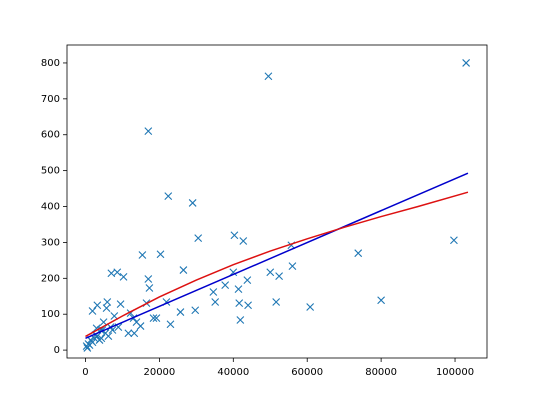  Describe the element at coordinates (50, 242) in the screenshot. I see `y-tick-label: 300` at that location.